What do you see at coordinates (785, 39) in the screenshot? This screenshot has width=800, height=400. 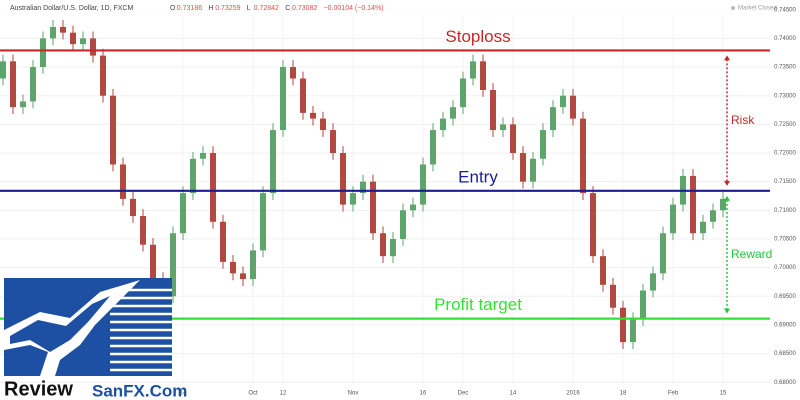 I see `y-tick-label: 0.74000` at bounding box center [785, 39].